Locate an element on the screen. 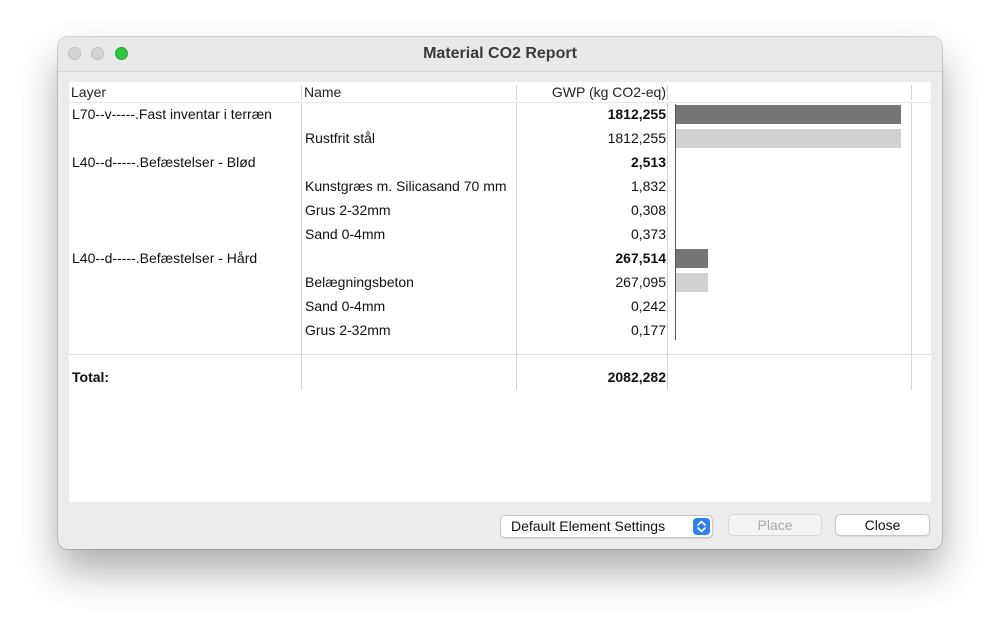 Image resolution: width=1000 pixels, height=630 pixels. close-window-button is located at coordinates (74, 53).